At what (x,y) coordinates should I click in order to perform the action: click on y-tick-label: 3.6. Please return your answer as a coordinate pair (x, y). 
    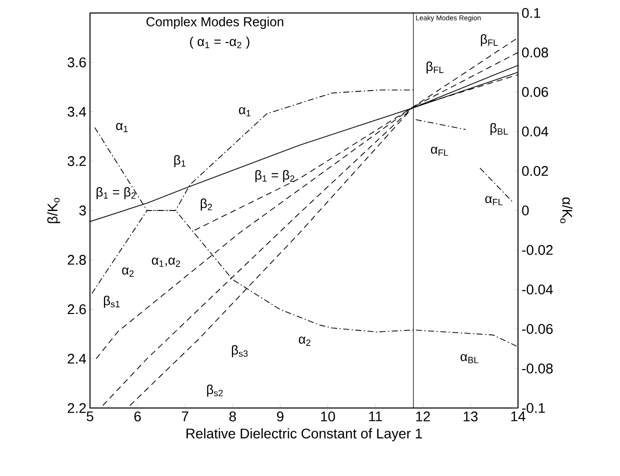
    Looking at the image, I should click on (77, 62).